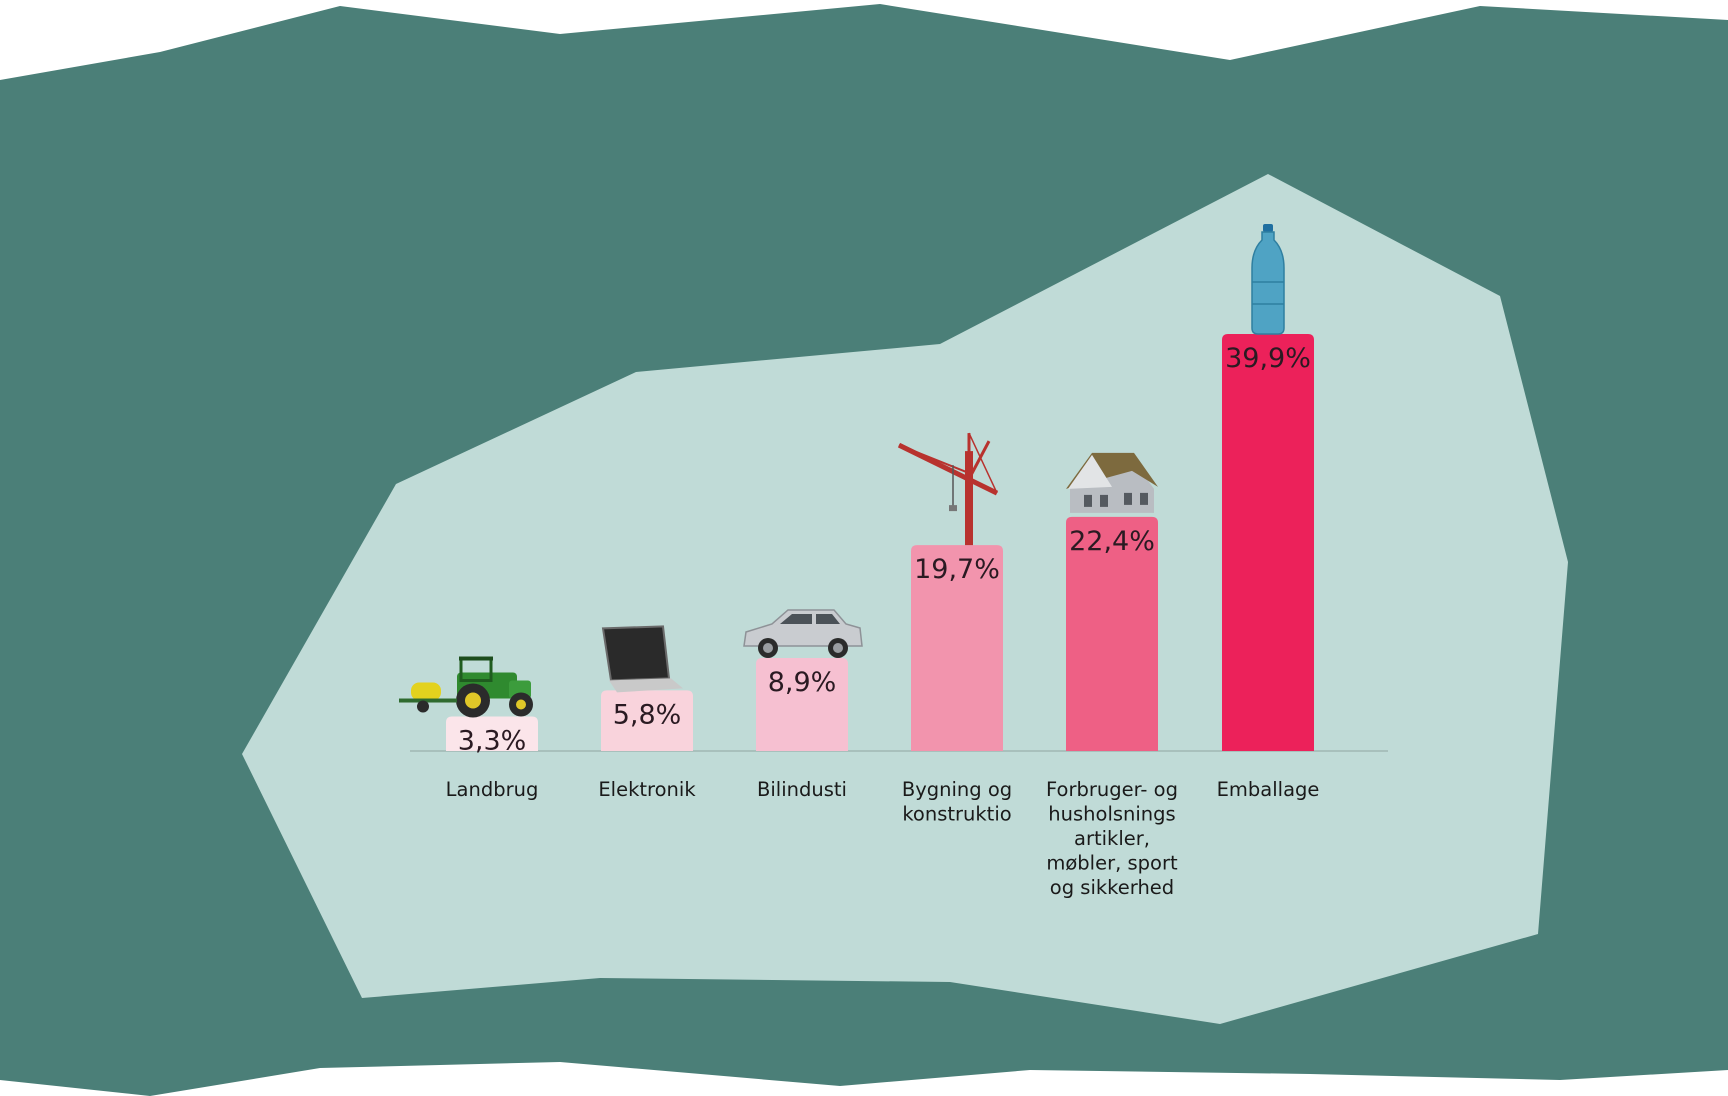  Describe the element at coordinates (647, 789) in the screenshot. I see `category-label: Elektronik` at that location.